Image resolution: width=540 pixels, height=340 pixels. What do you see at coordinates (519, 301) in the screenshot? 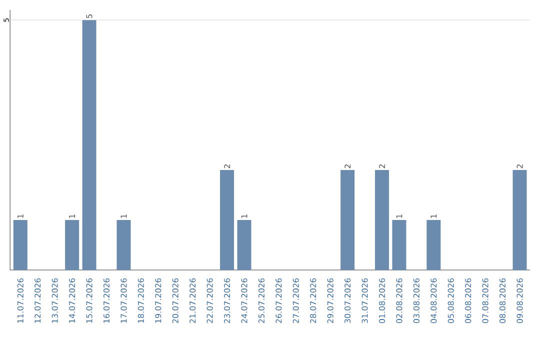
I see `x-tick-label: 09.08.2026` at bounding box center [519, 301].